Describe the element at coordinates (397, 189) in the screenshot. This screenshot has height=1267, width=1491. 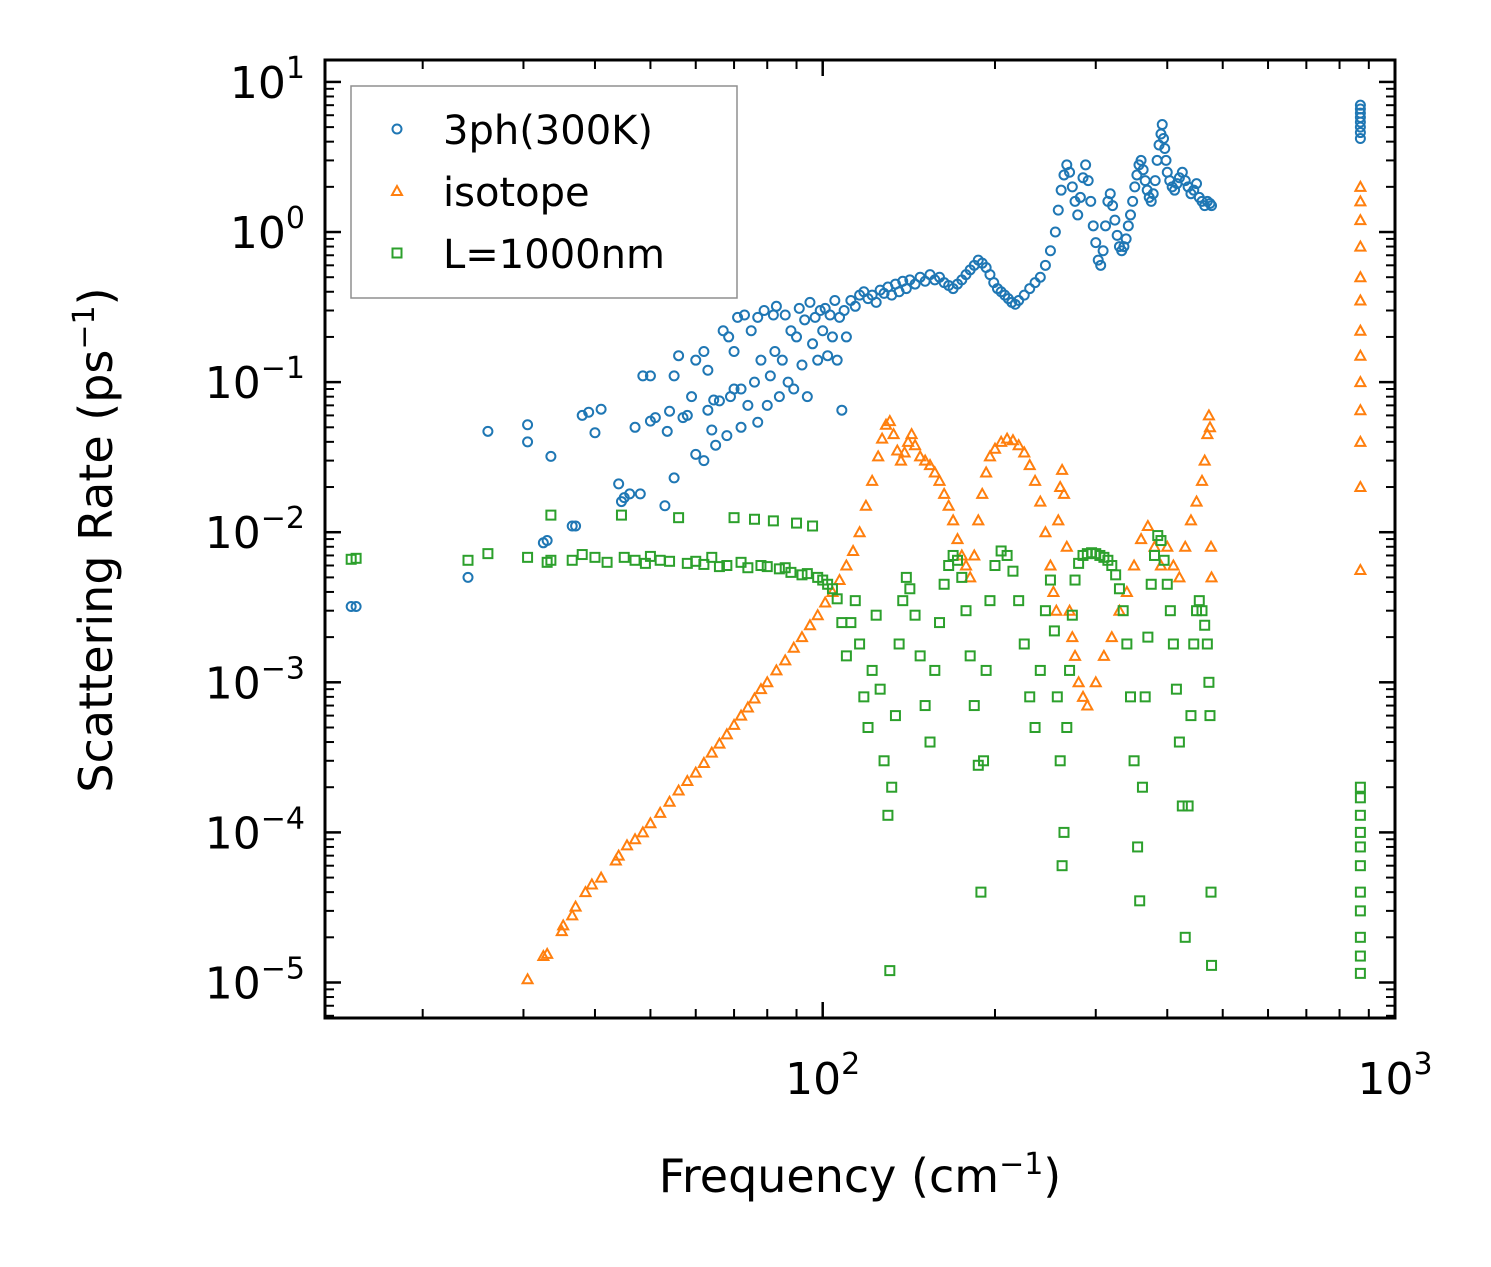
I see `legend-marker-triangle` at that location.